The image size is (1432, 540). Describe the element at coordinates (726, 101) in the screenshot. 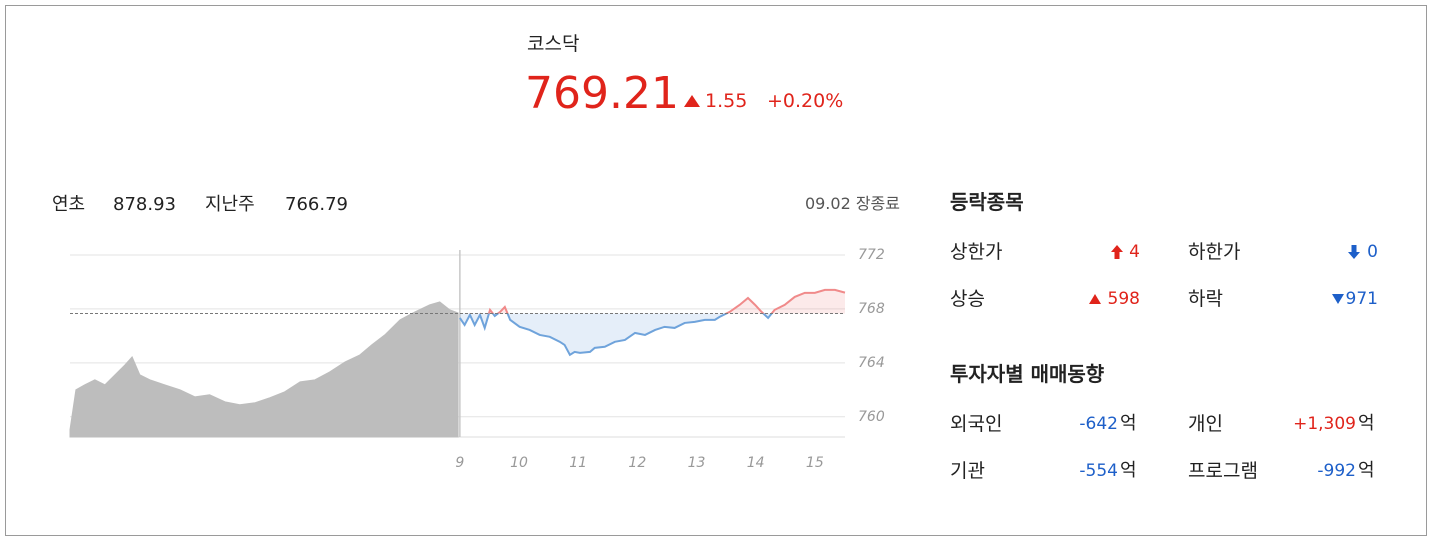

I see `change: 1.55` at that location.